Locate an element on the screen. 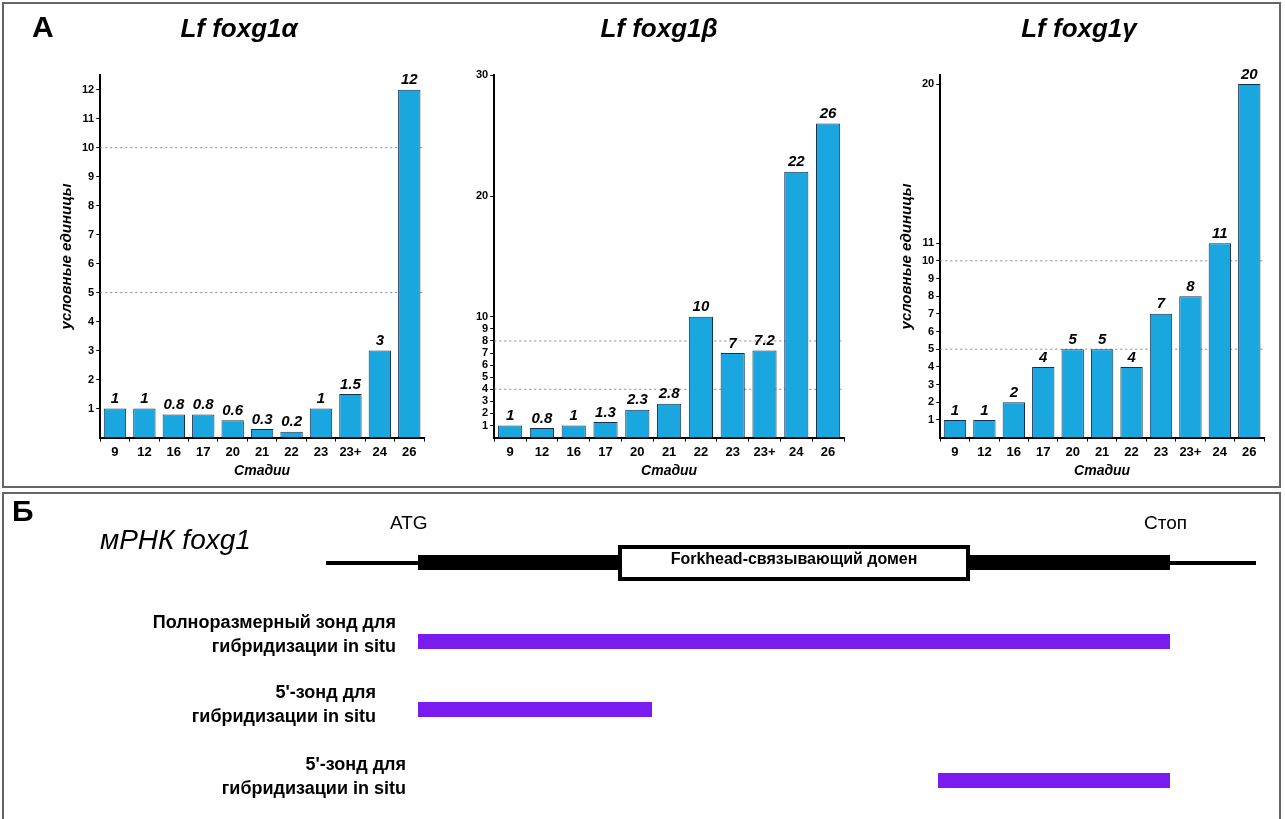 This screenshot has height=819, width=1285. data-label: 7 is located at coordinates (1161, 303).